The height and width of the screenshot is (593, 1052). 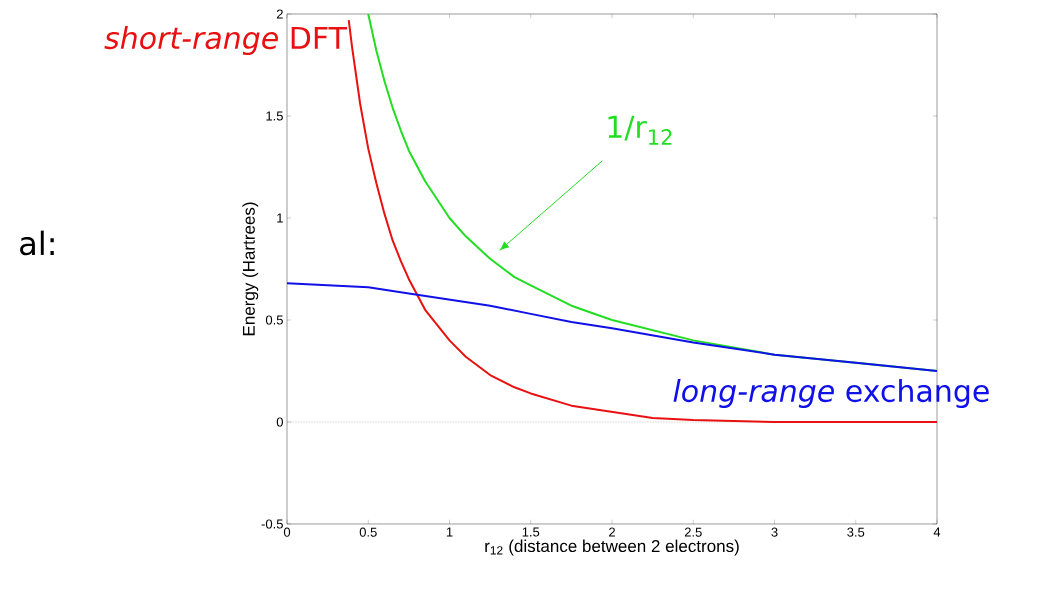 I want to click on series-label: short-range DFT, so click(x=226, y=41).